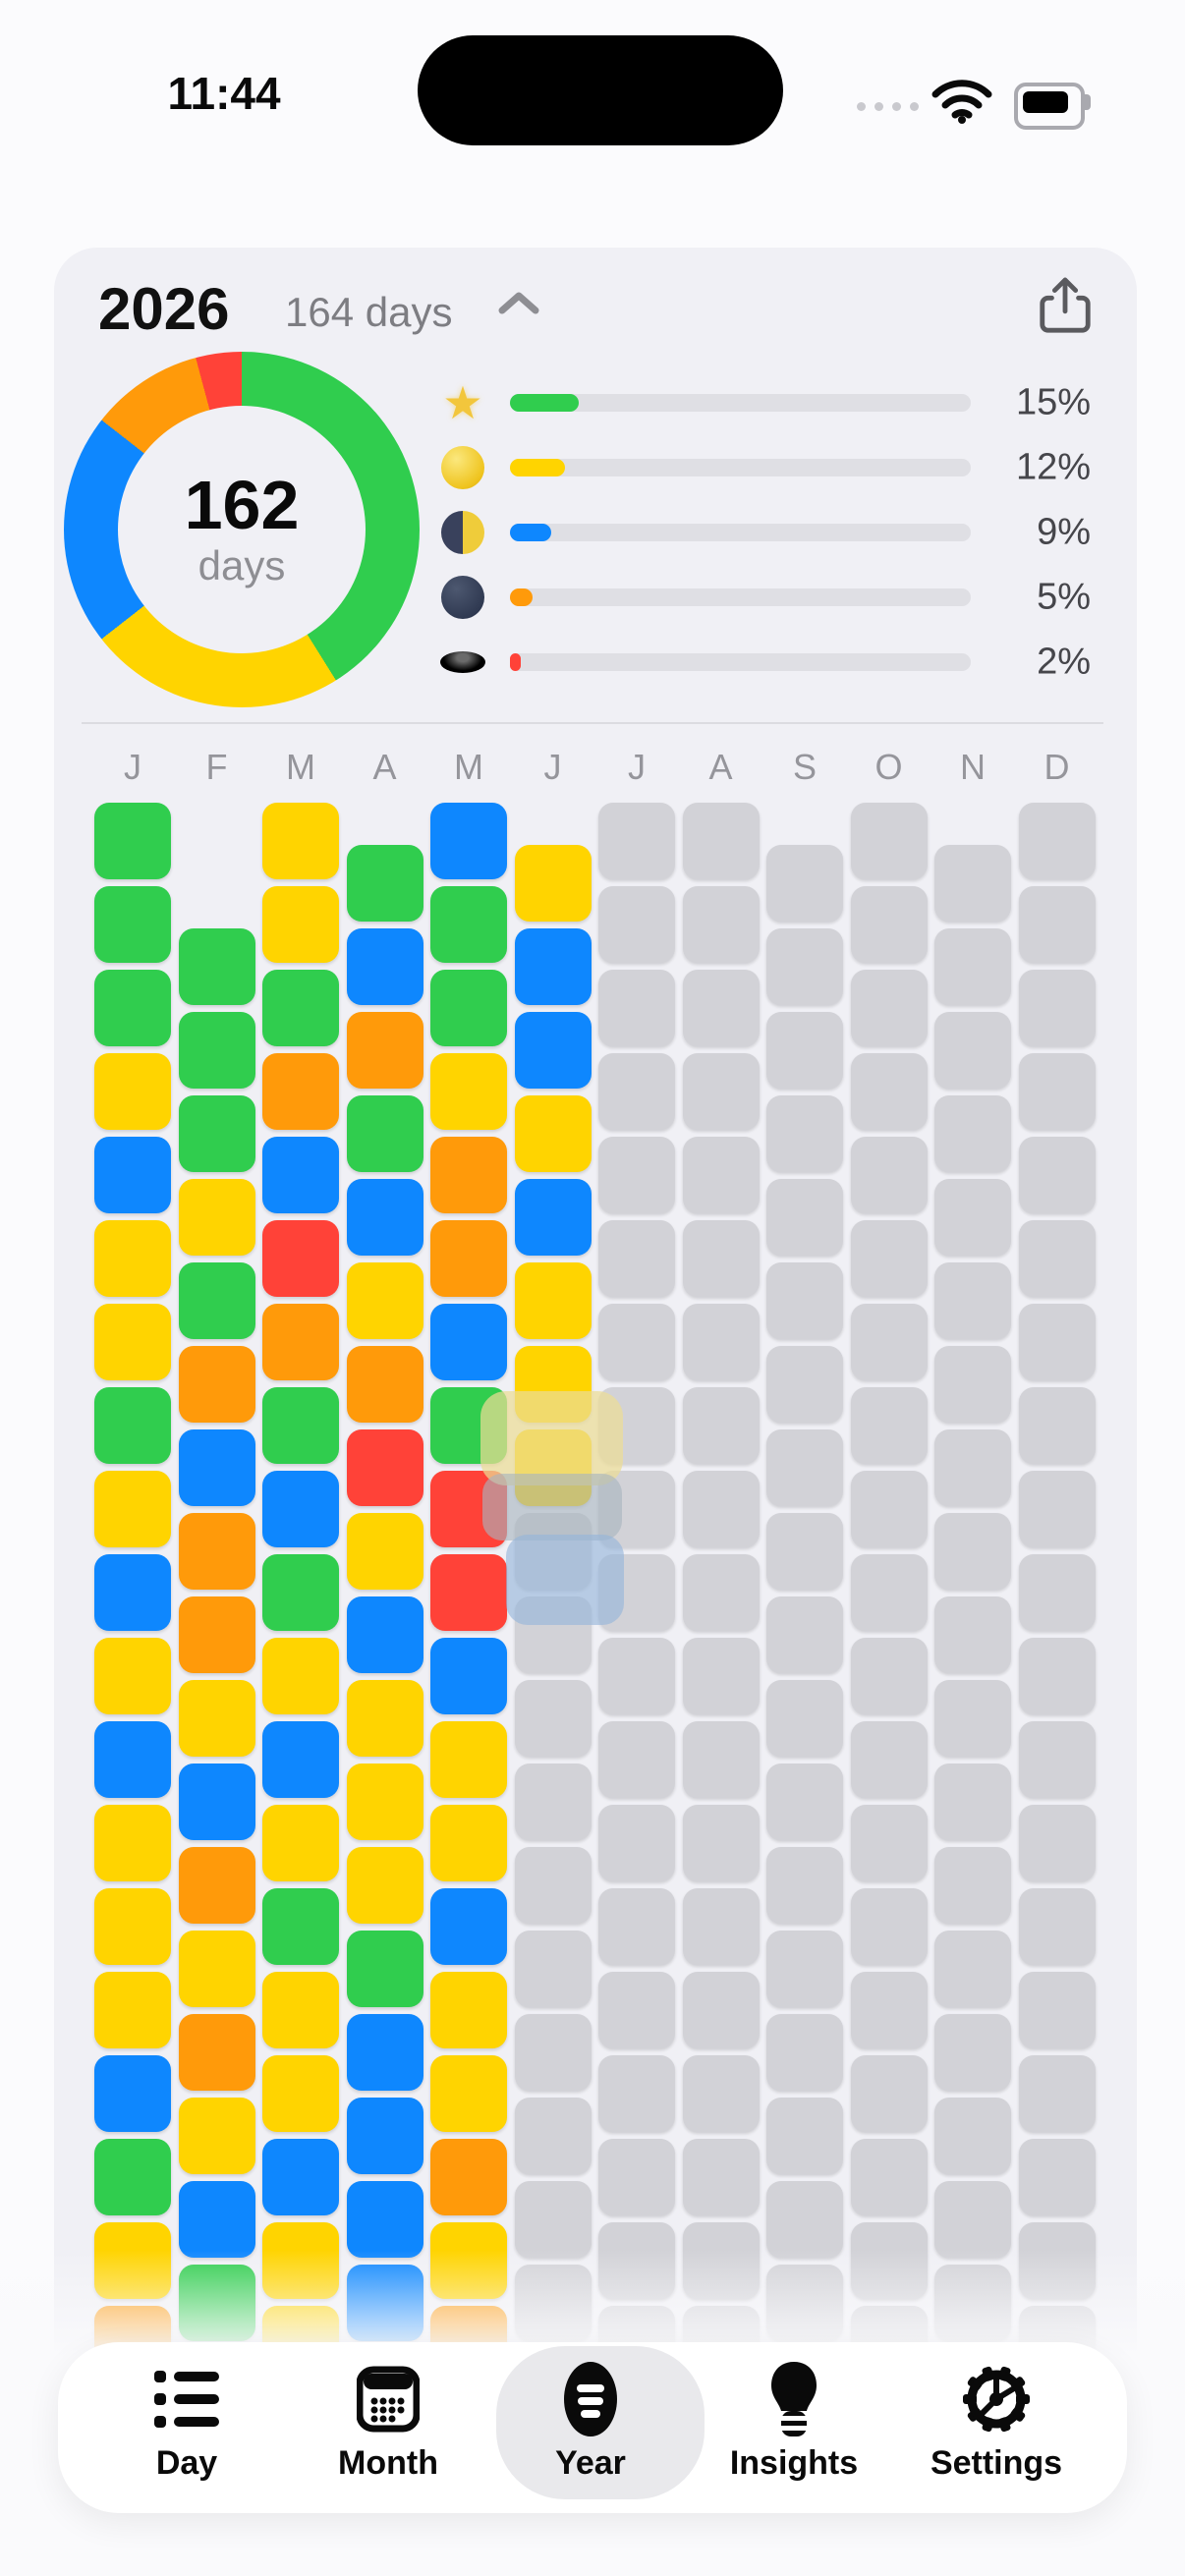 The width and height of the screenshot is (1185, 2576). Describe the element at coordinates (388, 2429) in the screenshot. I see `tab-month: Month` at that location.